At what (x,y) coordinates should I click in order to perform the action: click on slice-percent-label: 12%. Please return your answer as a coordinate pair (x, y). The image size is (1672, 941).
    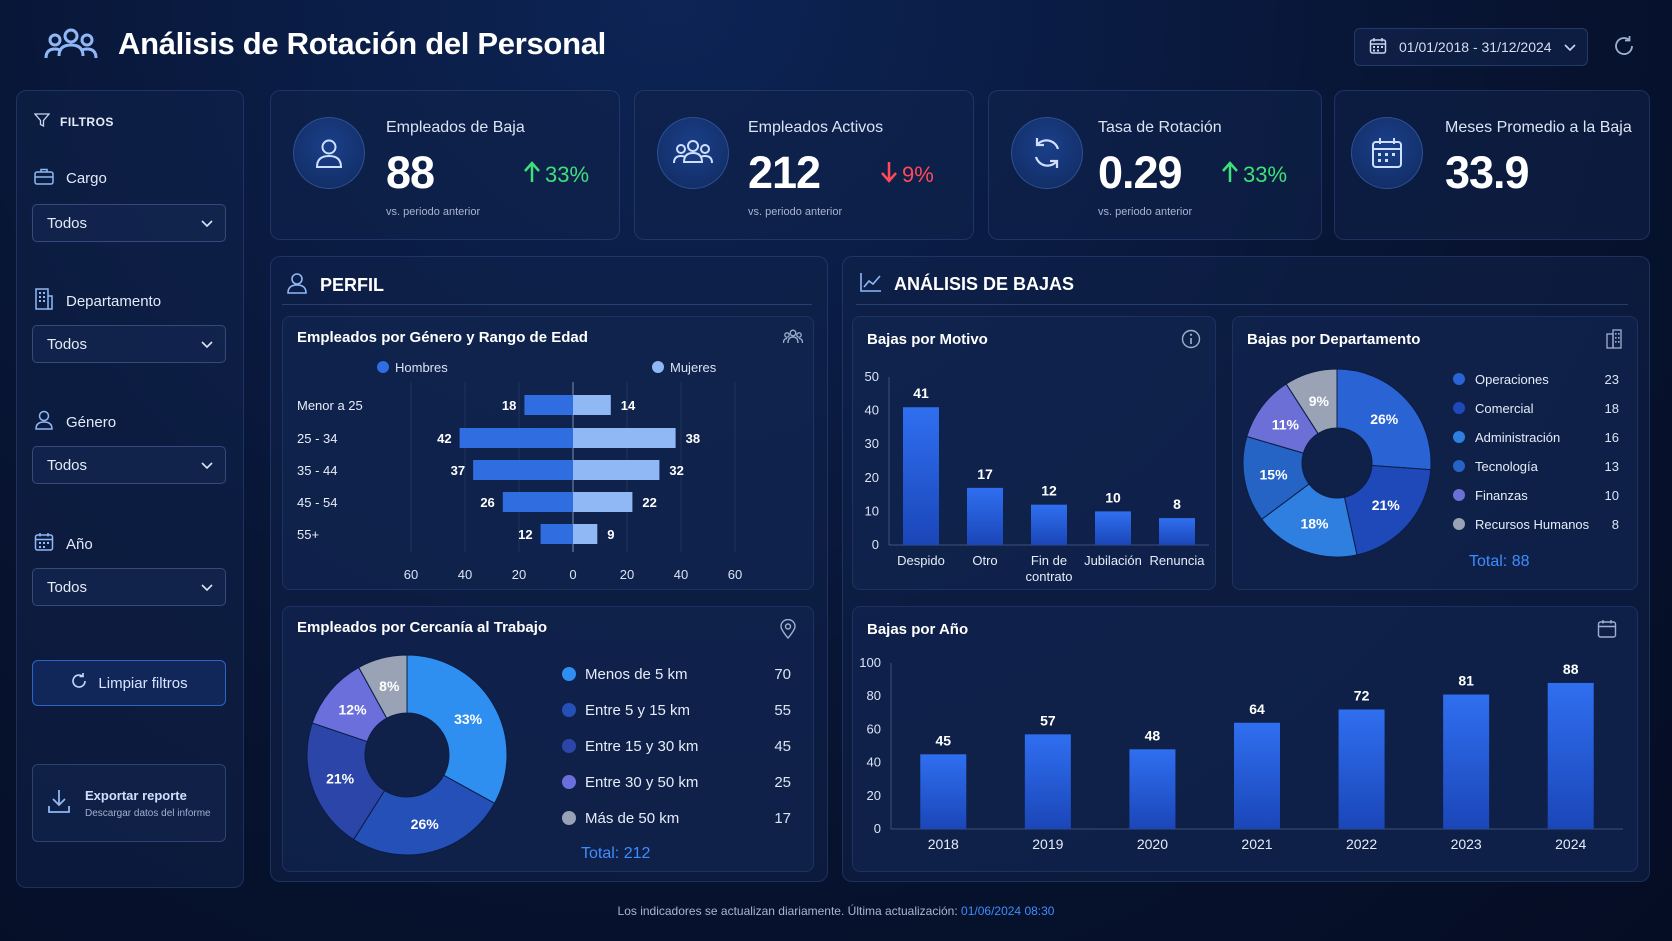
    Looking at the image, I should click on (353, 709).